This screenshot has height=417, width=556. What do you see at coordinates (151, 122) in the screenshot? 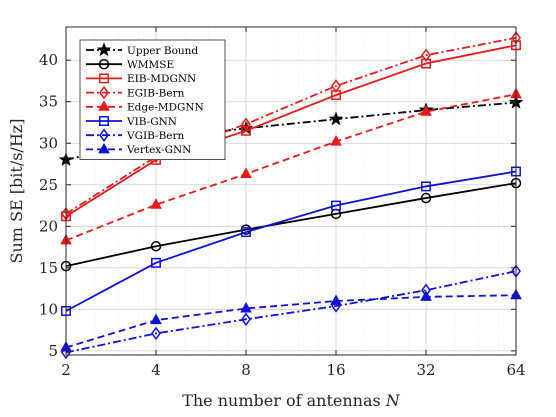
I see `legend-label-vib-gnn: VIB-GNN` at bounding box center [151, 122].